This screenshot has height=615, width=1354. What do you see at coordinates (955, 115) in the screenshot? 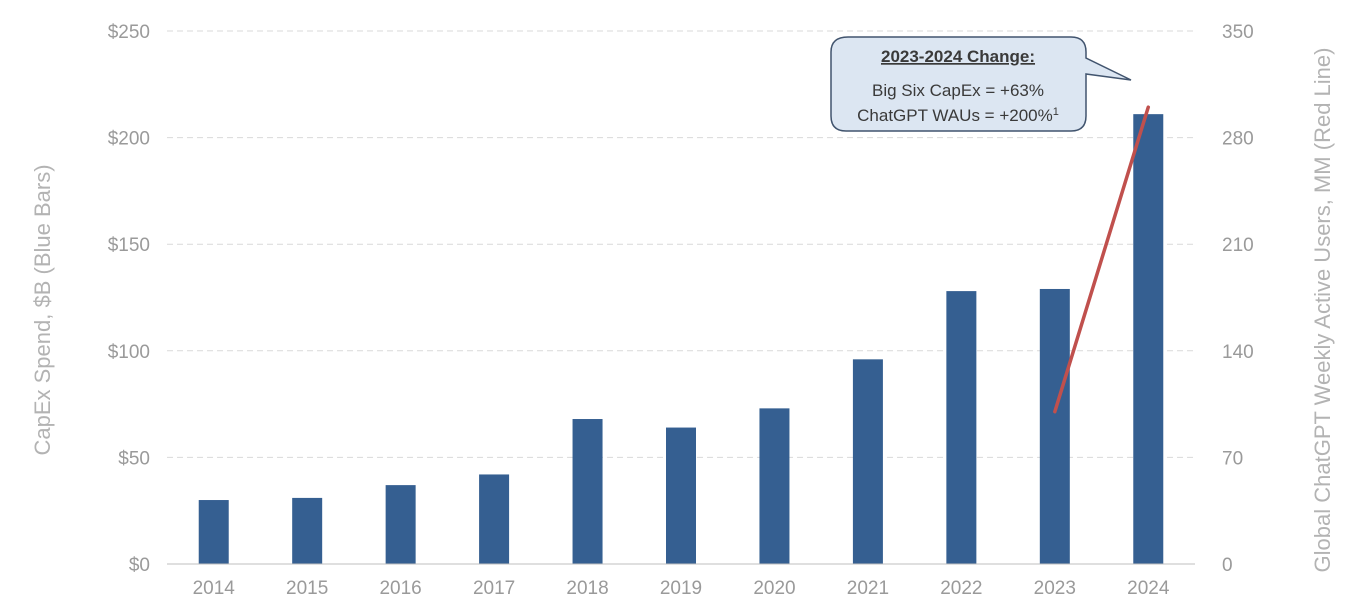
I see `callout-wau-text: ChatGPT WAUs = +200%` at bounding box center [955, 115].